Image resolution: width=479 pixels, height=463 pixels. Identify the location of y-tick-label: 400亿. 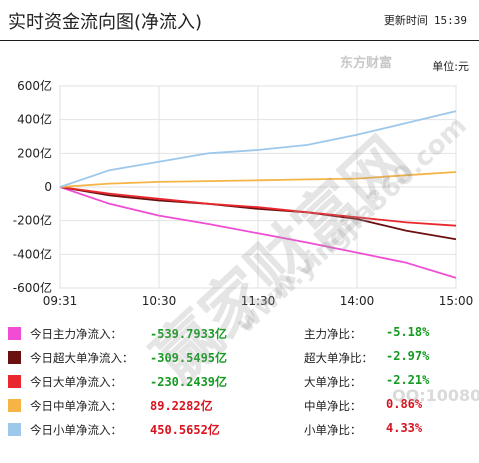
(34, 119).